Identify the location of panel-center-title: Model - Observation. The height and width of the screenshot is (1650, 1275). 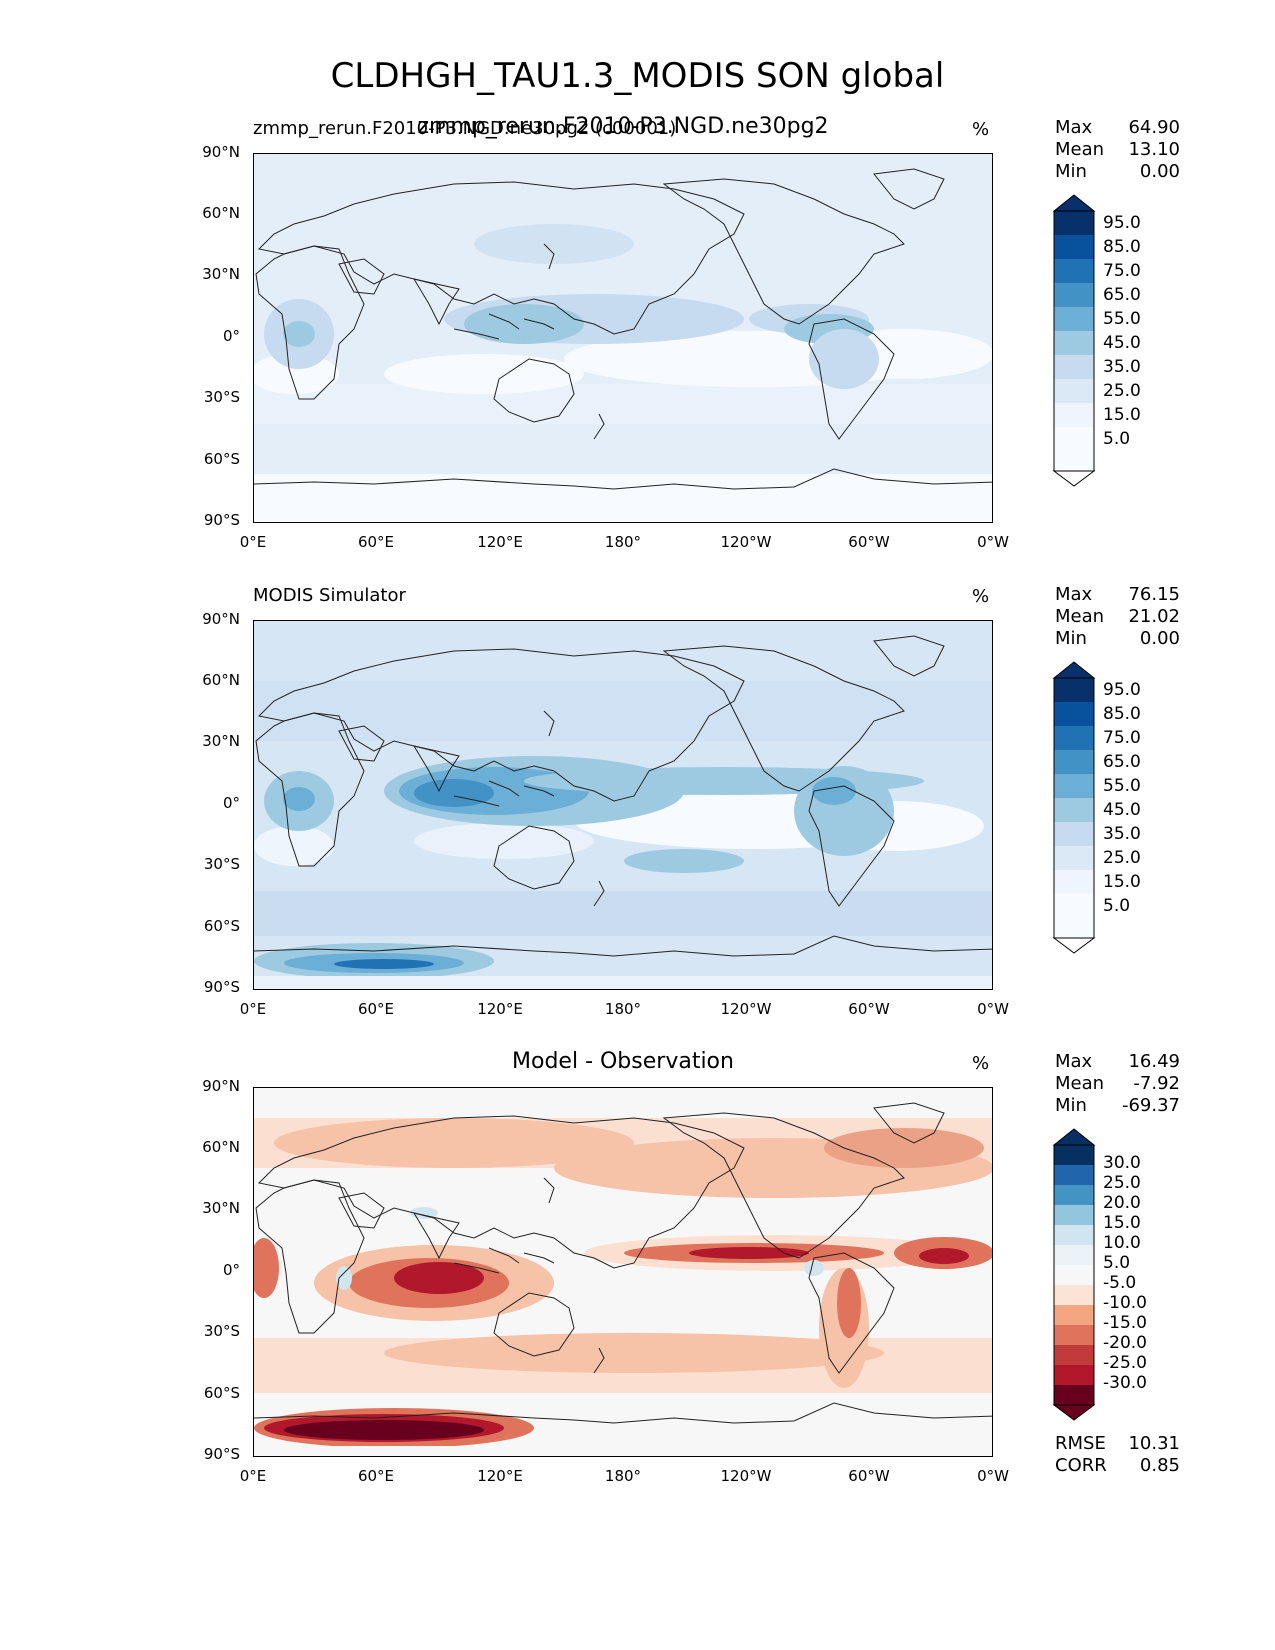
(623, 1061).